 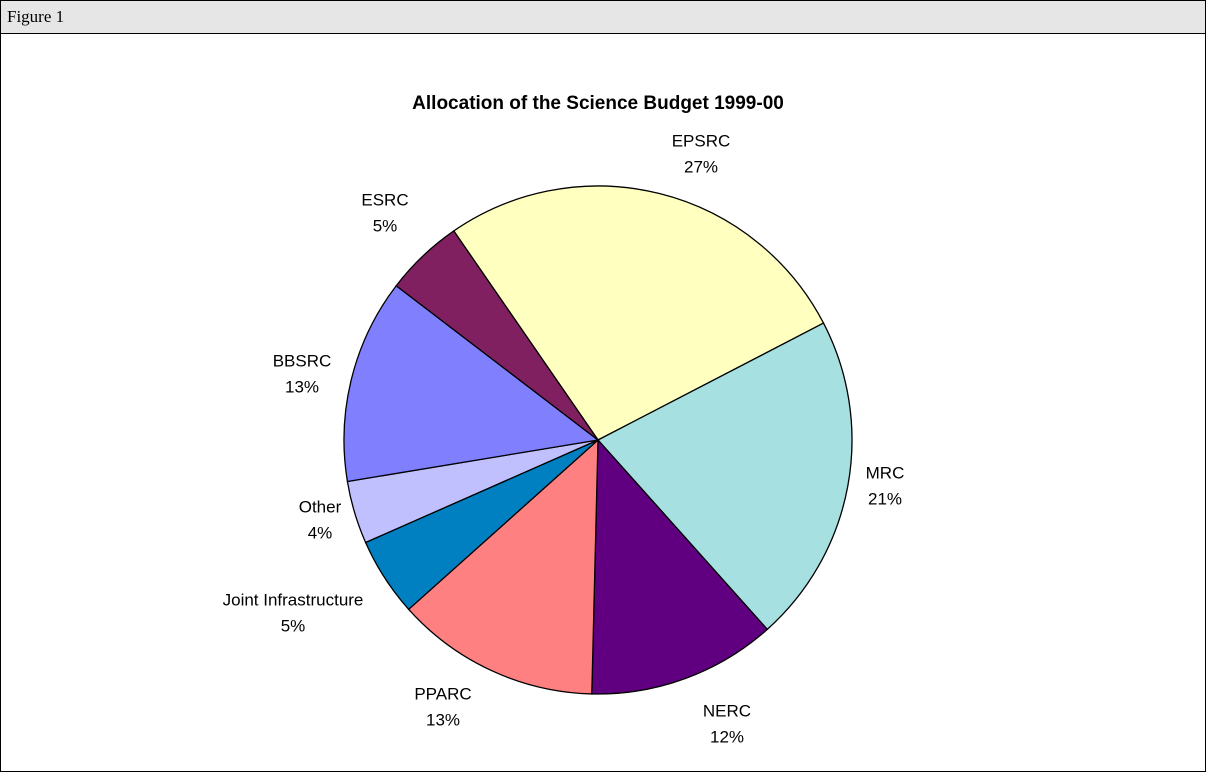 What do you see at coordinates (885, 498) in the screenshot?
I see `slice-value-label: 21%` at bounding box center [885, 498].